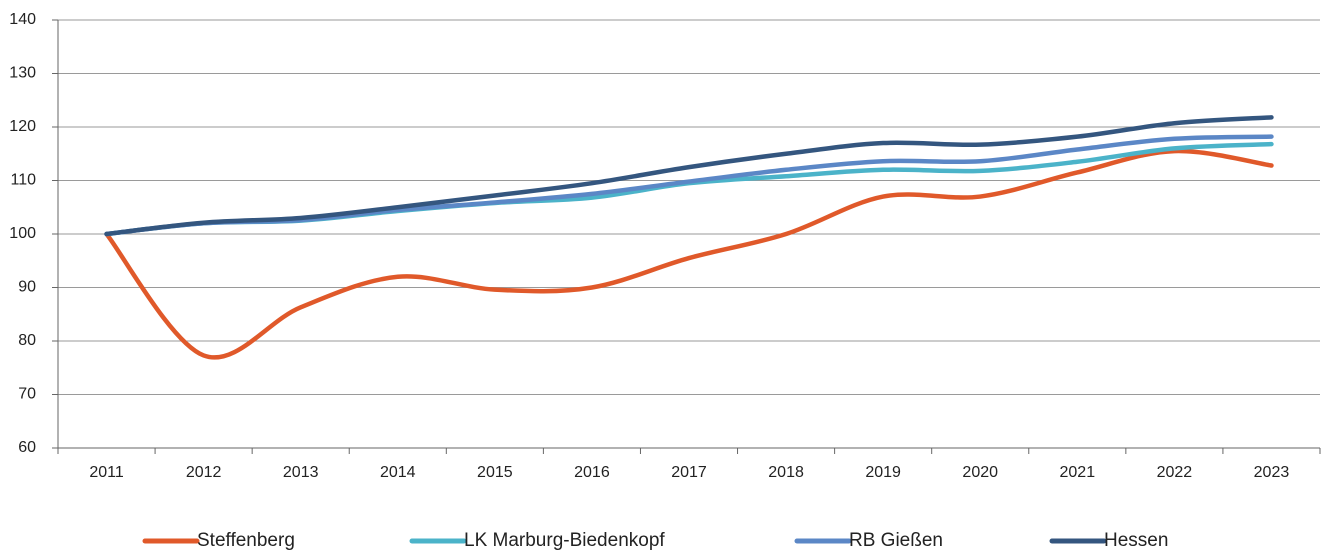 This screenshot has width=1327, height=556. Describe the element at coordinates (27, 394) in the screenshot. I see `y-tick-label: 70` at that location.